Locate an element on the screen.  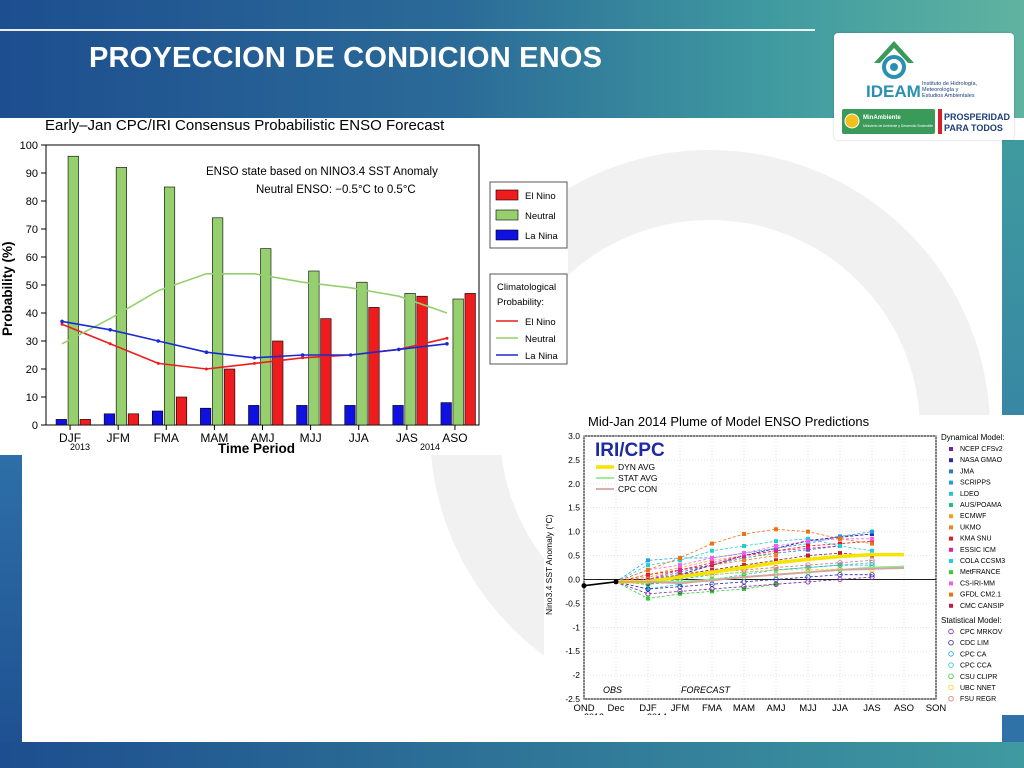
chart1-xtick-label: MAM is located at coordinates (214, 438).